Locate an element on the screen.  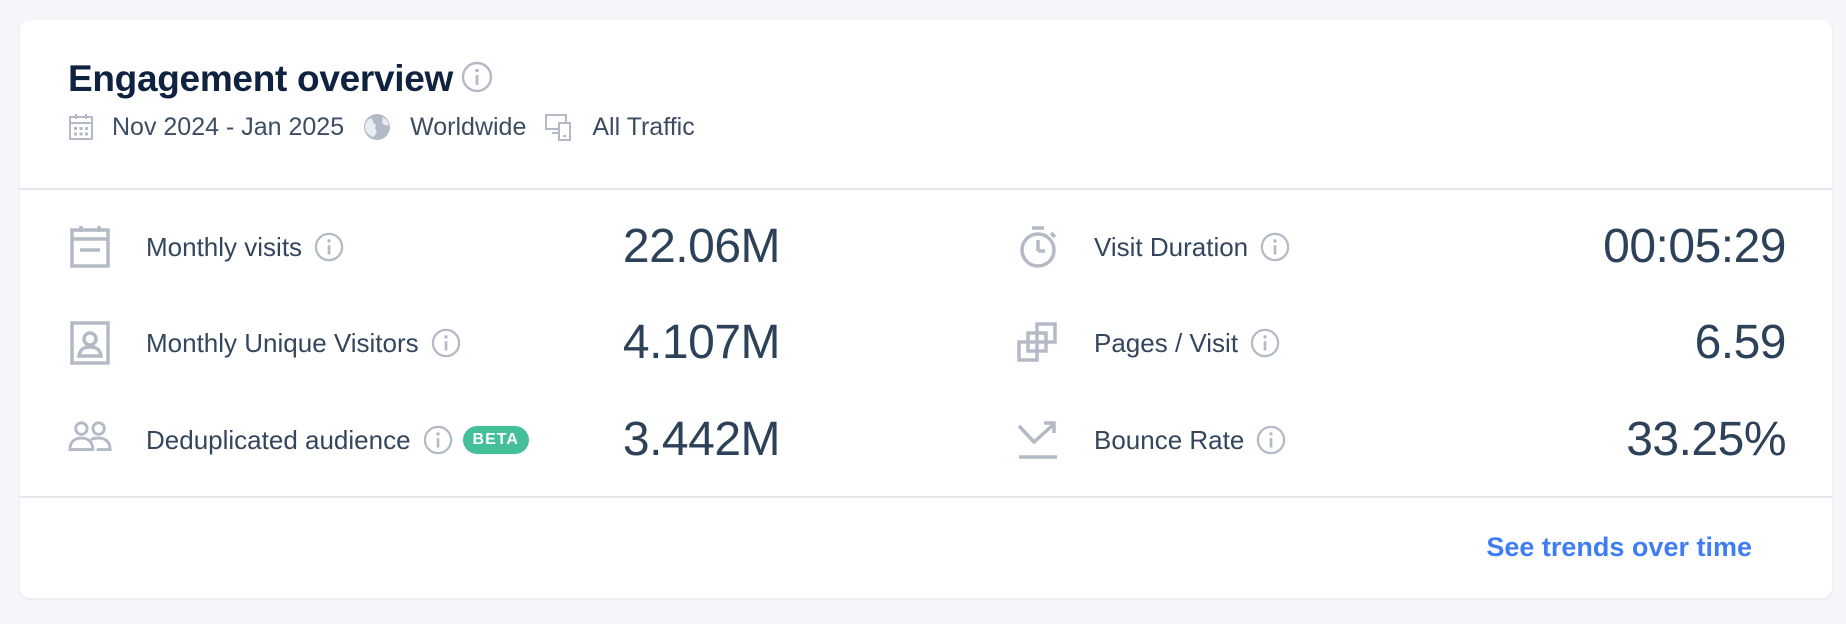
date-range-filter: Nov 2024 - Jan 2025 is located at coordinates (206, 127).